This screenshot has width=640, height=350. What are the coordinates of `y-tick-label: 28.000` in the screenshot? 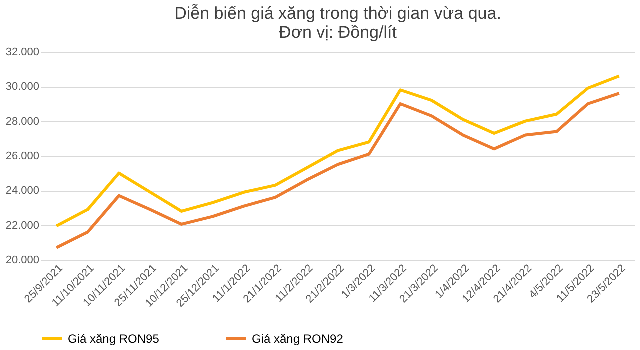 It's located at (23, 122).